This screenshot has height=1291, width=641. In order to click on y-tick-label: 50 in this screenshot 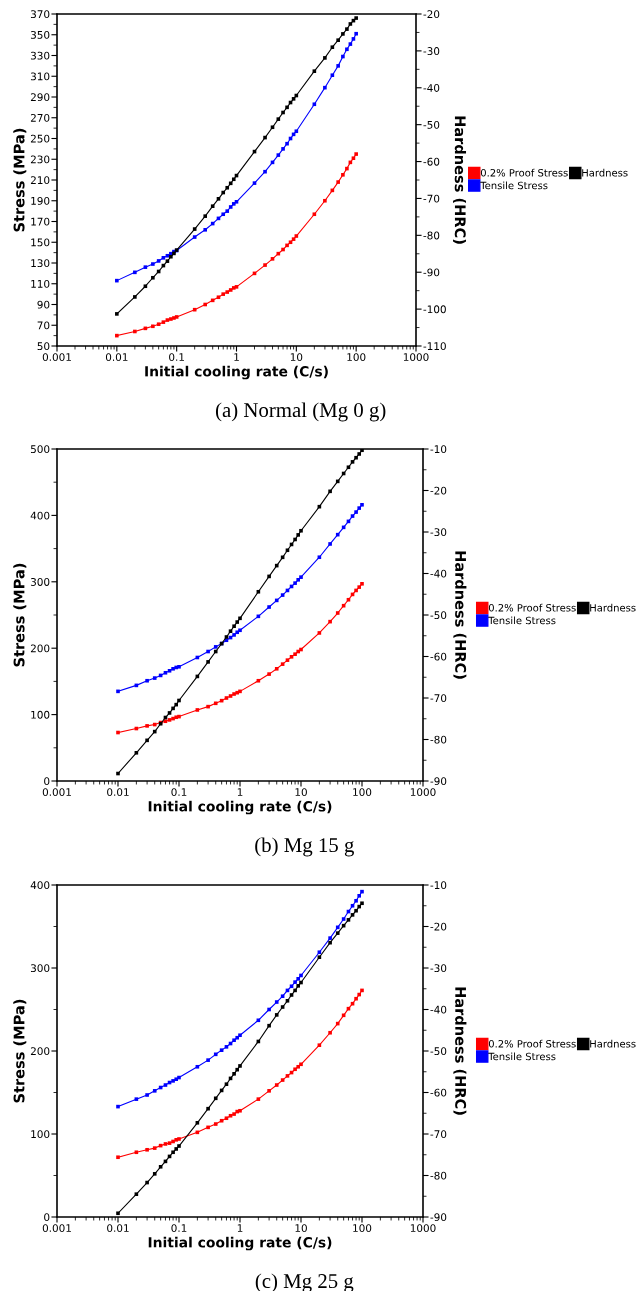, I will do `click(43, 346)`.